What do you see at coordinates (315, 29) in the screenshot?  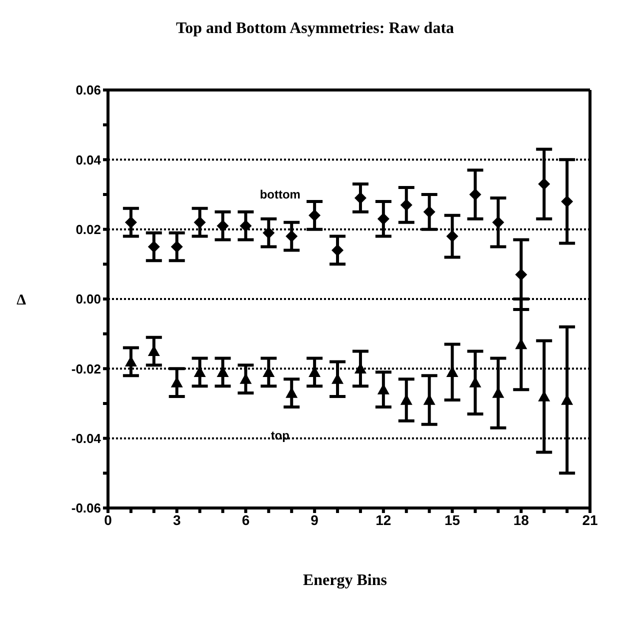 I see `chart-title: Top and Bottom Asymmetries: Raw data` at bounding box center [315, 29].